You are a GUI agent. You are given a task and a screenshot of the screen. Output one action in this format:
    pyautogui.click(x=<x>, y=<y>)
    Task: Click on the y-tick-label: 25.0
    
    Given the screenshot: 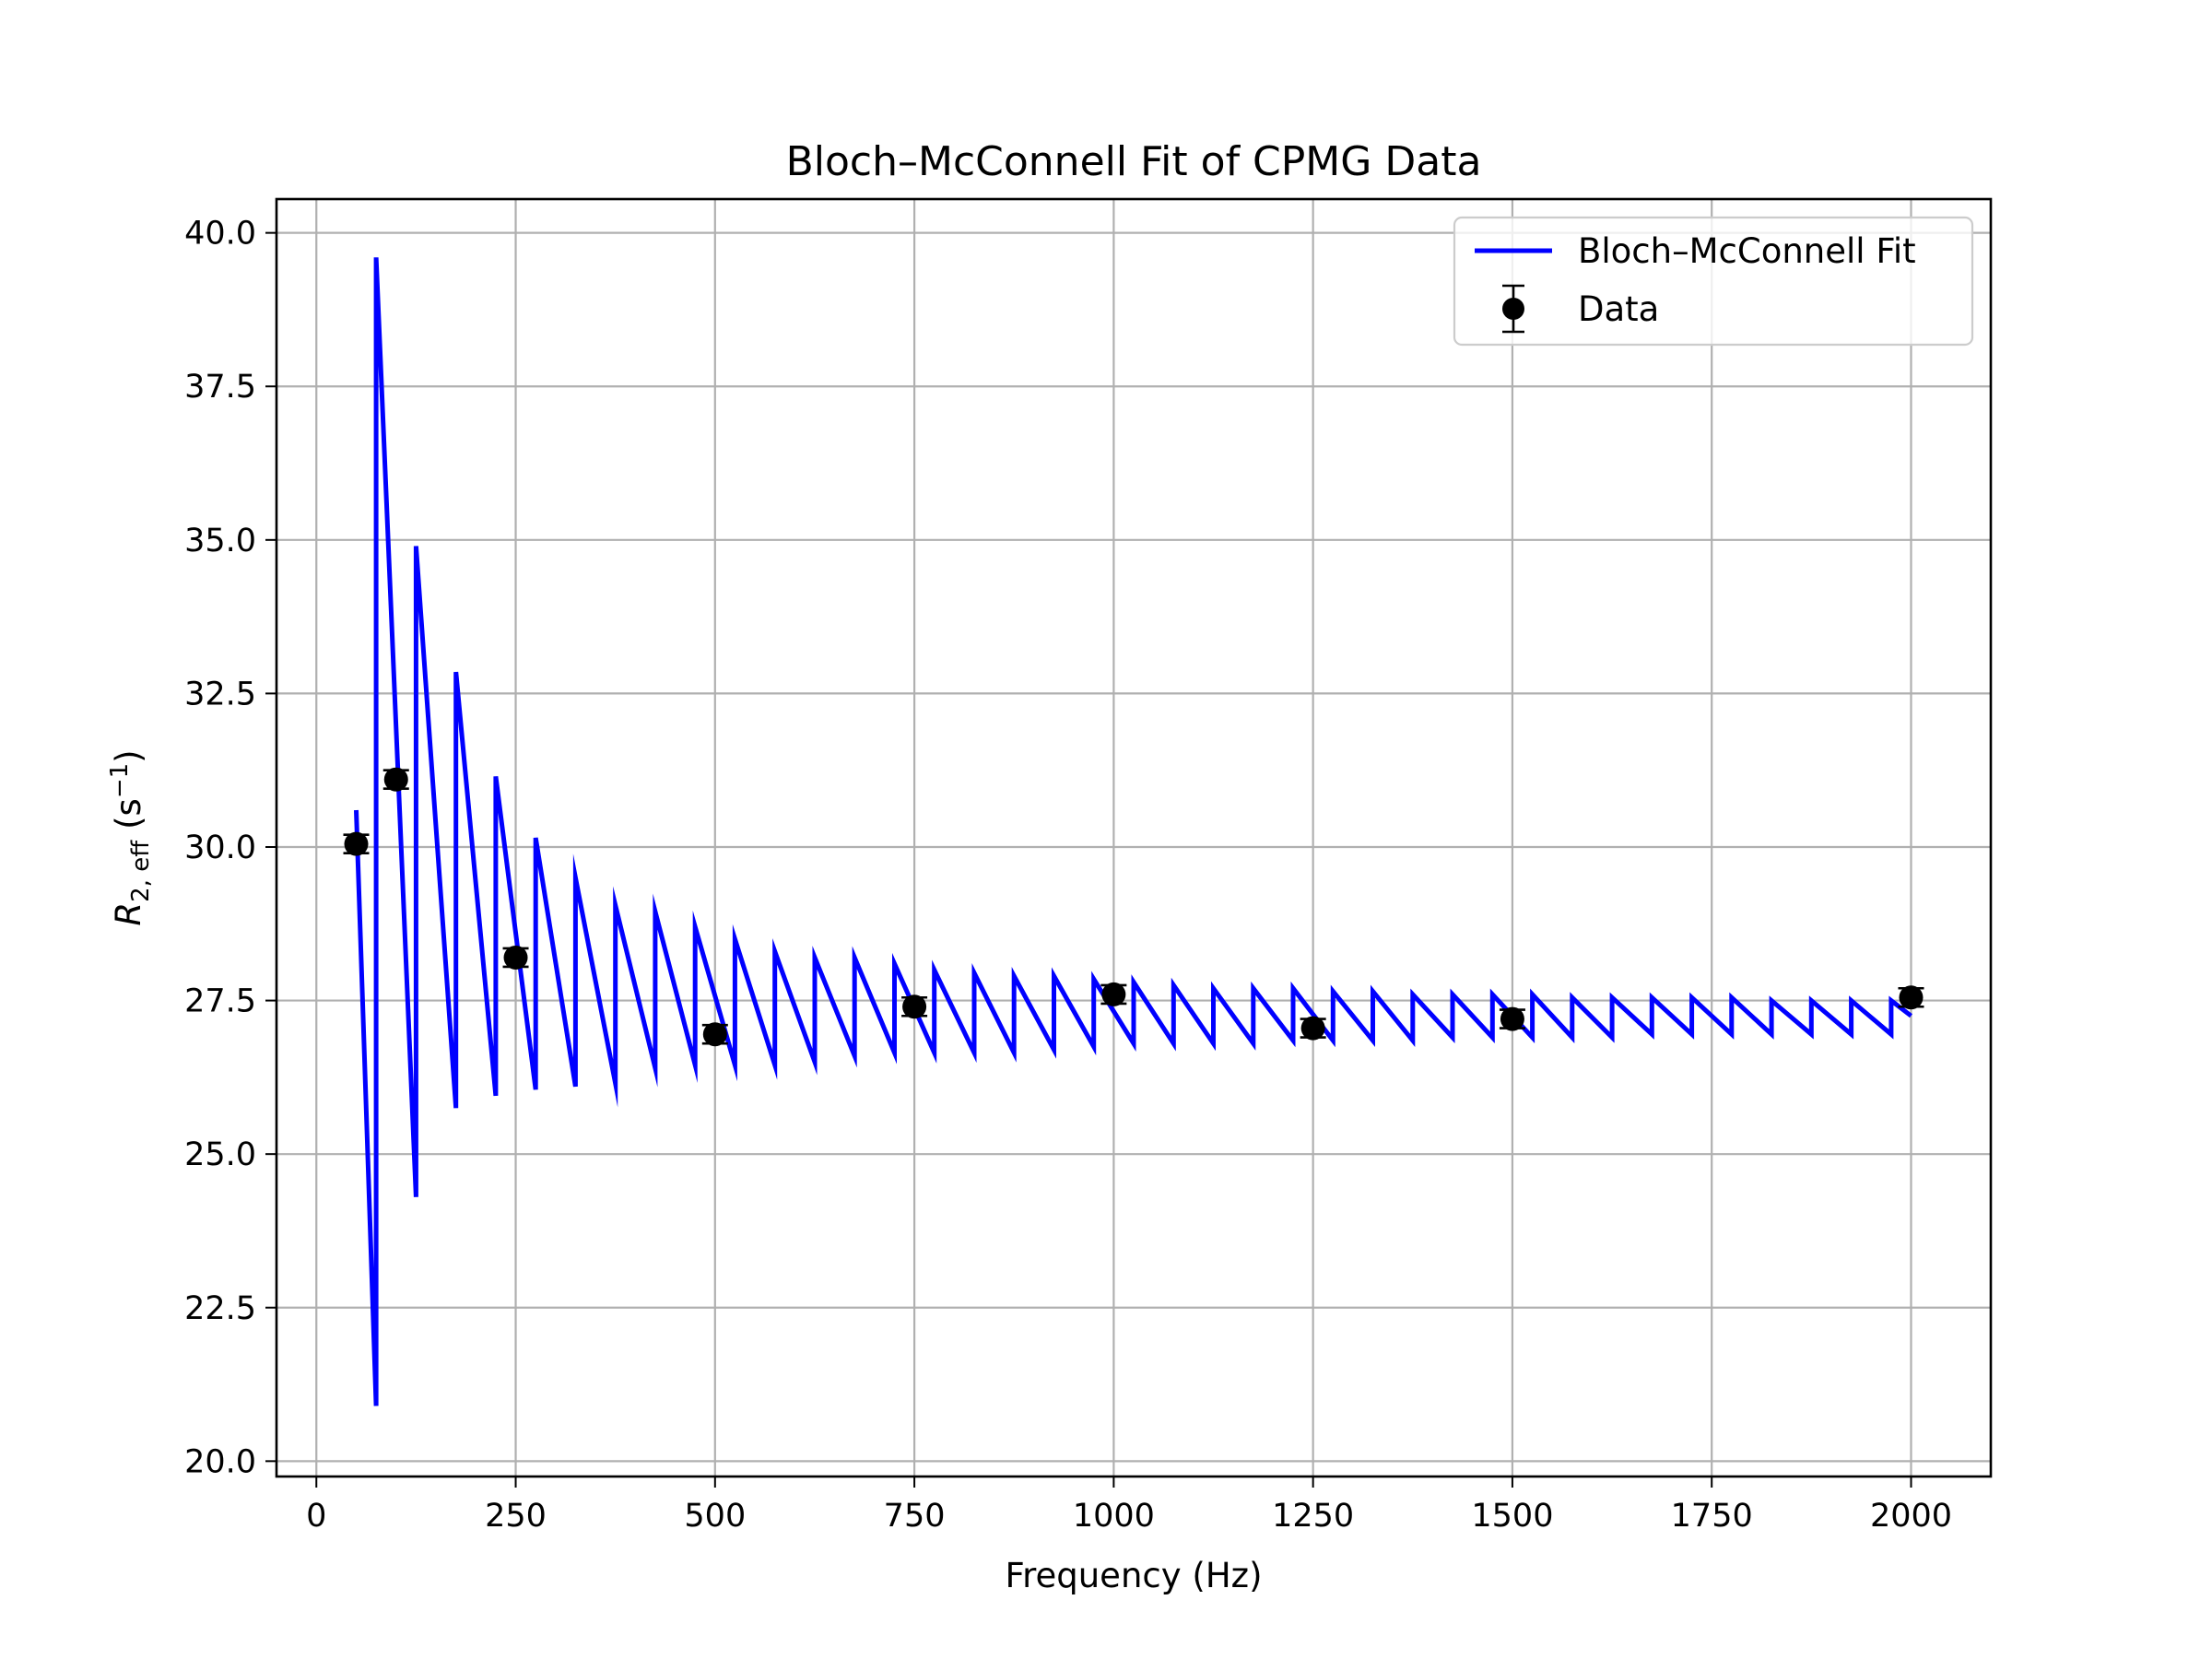 What is the action you would take?
    pyautogui.click(x=220, y=1154)
    